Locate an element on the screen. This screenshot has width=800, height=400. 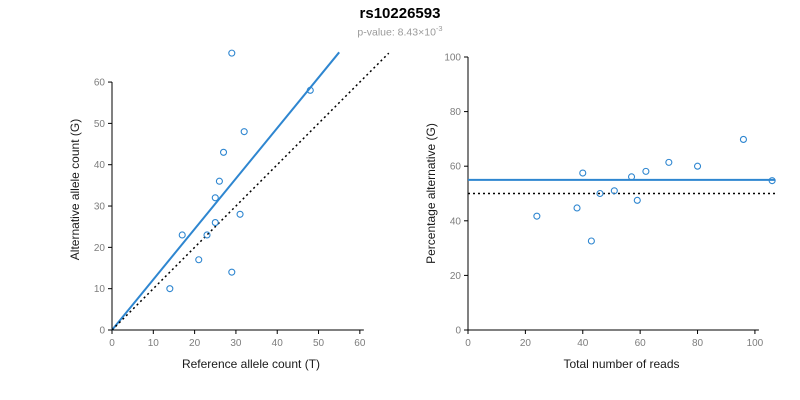
x-tick-label: 10 is located at coordinates (154, 343).